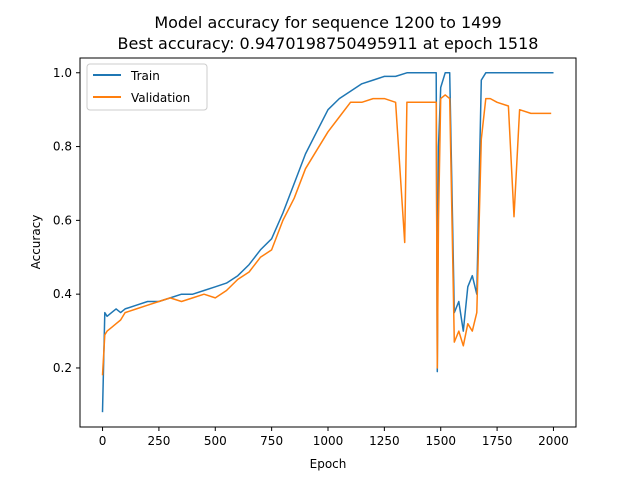 Image resolution: width=640 pixels, height=480 pixels. Describe the element at coordinates (36, 242) in the screenshot. I see `y-axis-label: Accuracy` at that location.